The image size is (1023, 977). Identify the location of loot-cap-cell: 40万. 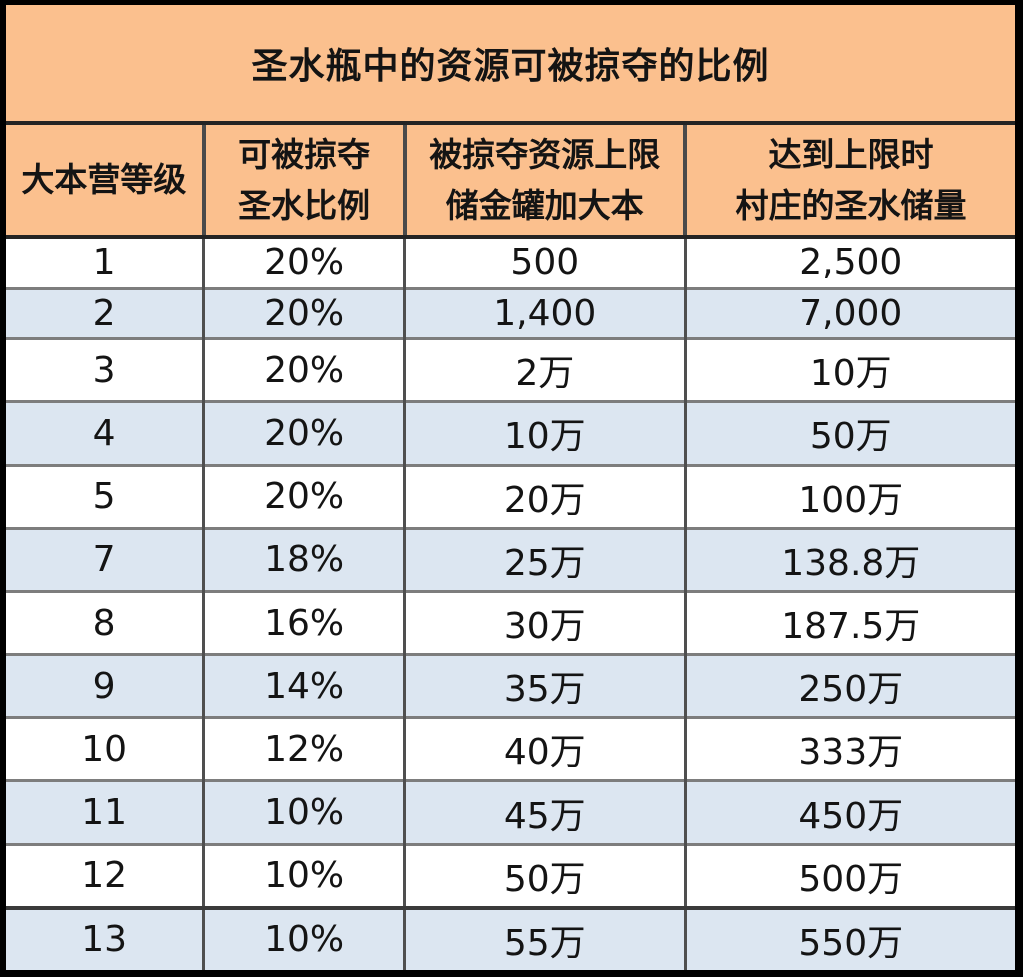
(544, 748).